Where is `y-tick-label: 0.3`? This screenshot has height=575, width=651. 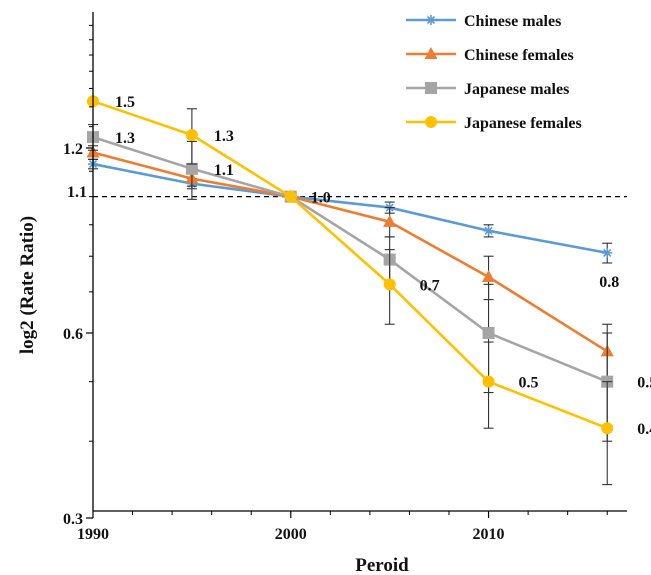
y-tick-label: 0.3 is located at coordinates (73, 519).